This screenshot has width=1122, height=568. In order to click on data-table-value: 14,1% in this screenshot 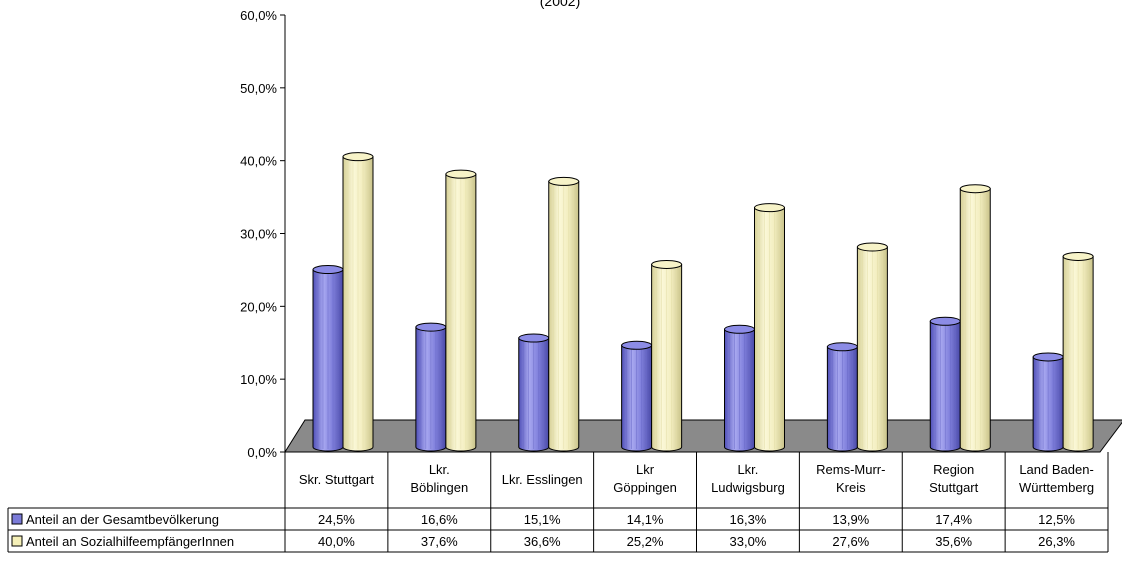, I will do `click(645, 519)`.